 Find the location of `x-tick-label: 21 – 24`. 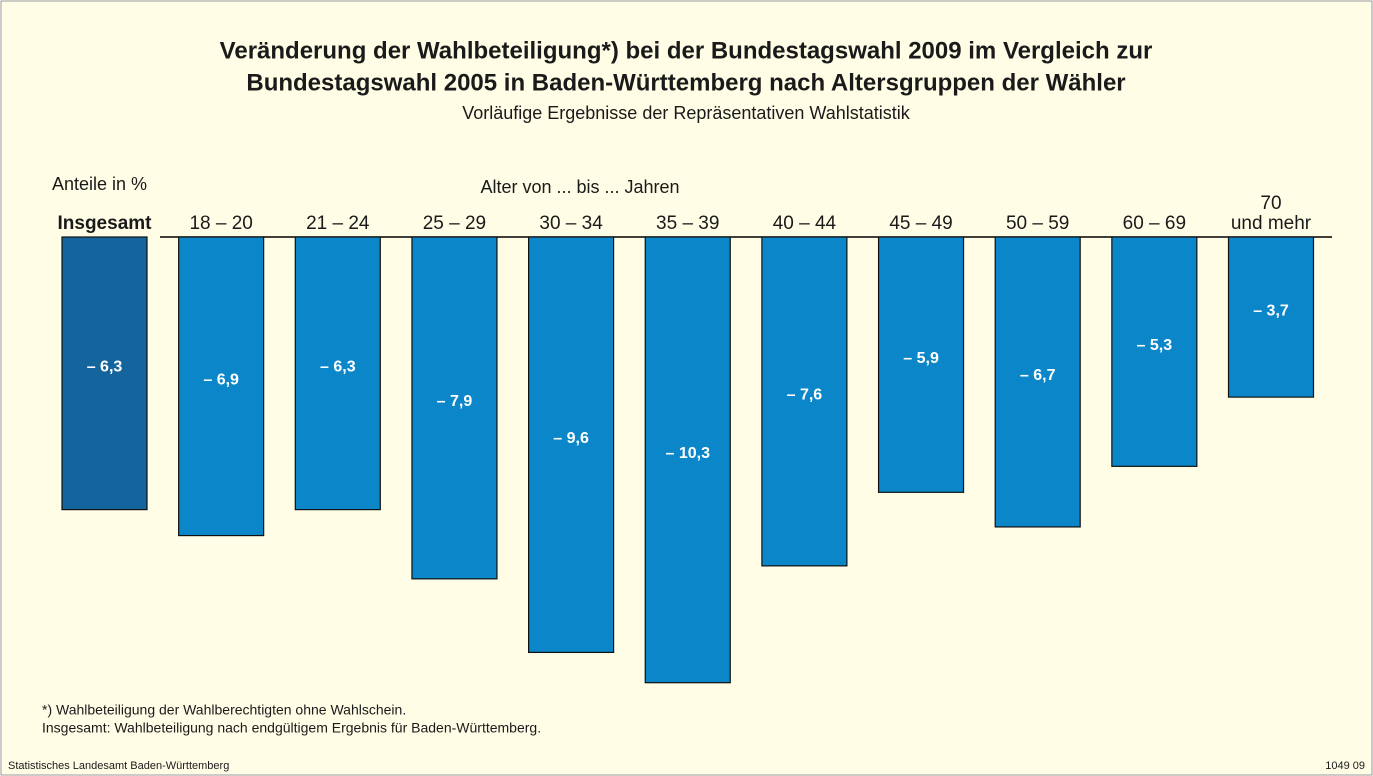

x-tick-label: 21 – 24 is located at coordinates (338, 223).